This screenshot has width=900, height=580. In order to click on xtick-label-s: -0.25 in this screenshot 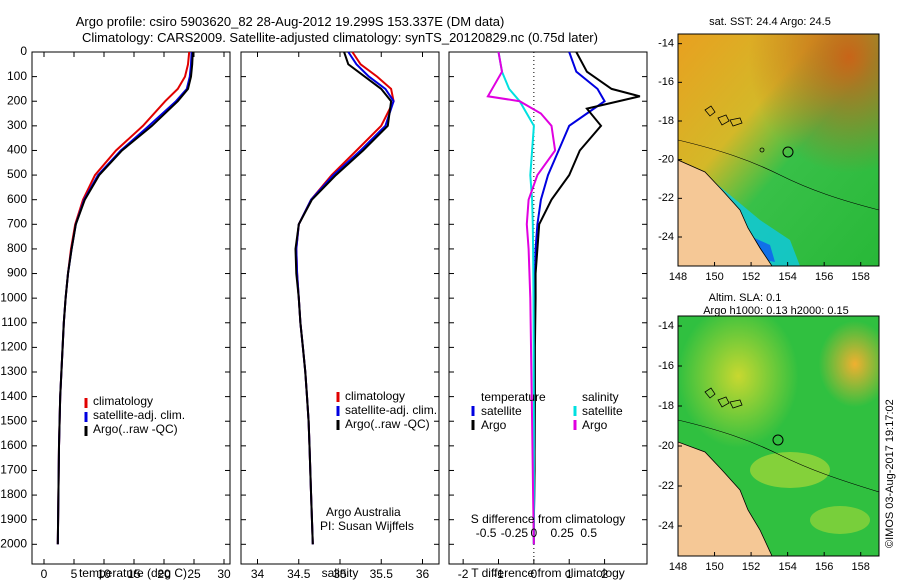, I will do `click(515, 533)`.